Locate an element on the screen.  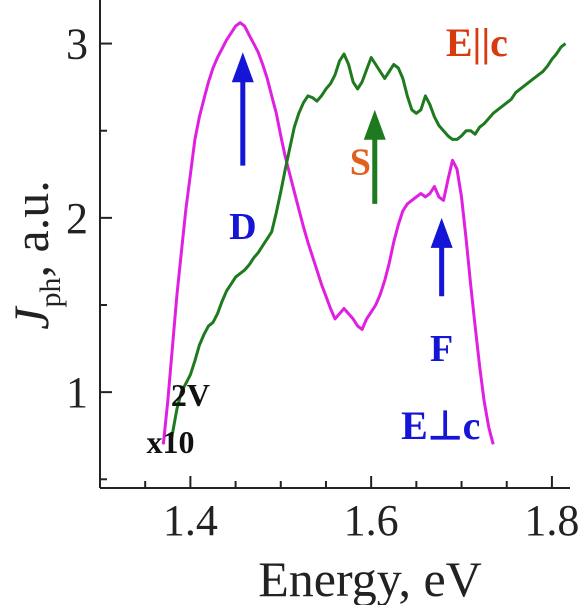
x-tick-label: 1.8 is located at coordinates (551, 520).